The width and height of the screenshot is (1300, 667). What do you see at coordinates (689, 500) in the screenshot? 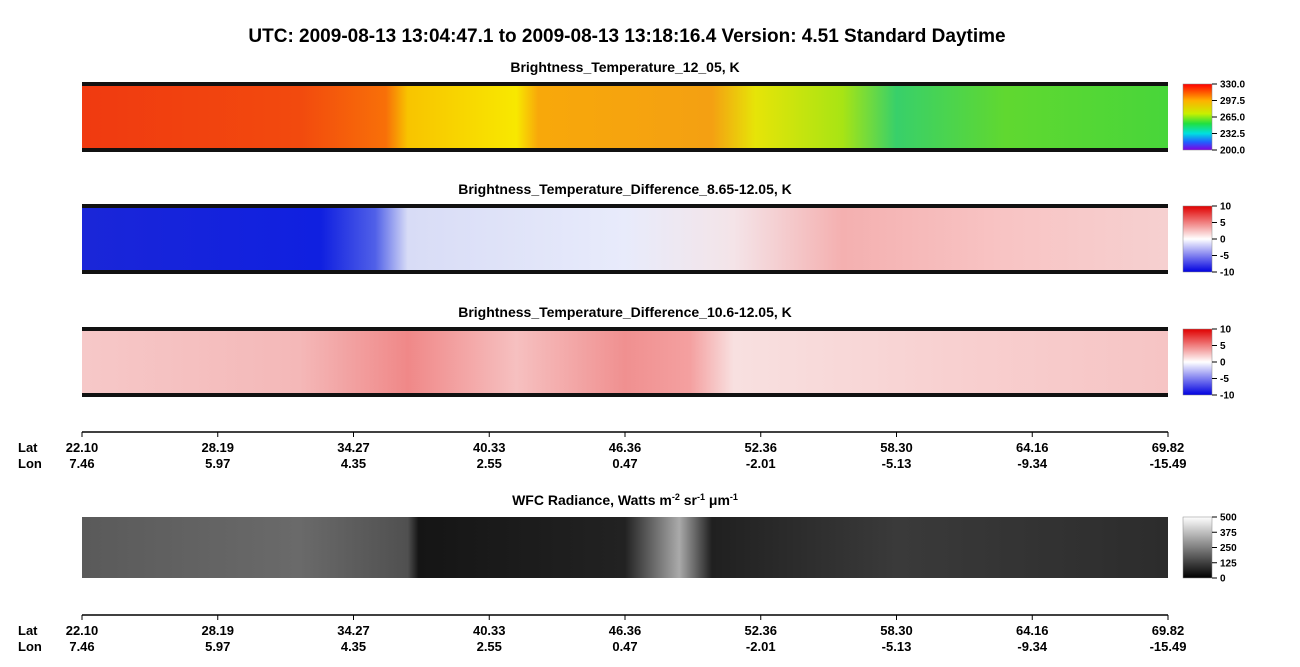
I see `title-part: sr` at bounding box center [689, 500].